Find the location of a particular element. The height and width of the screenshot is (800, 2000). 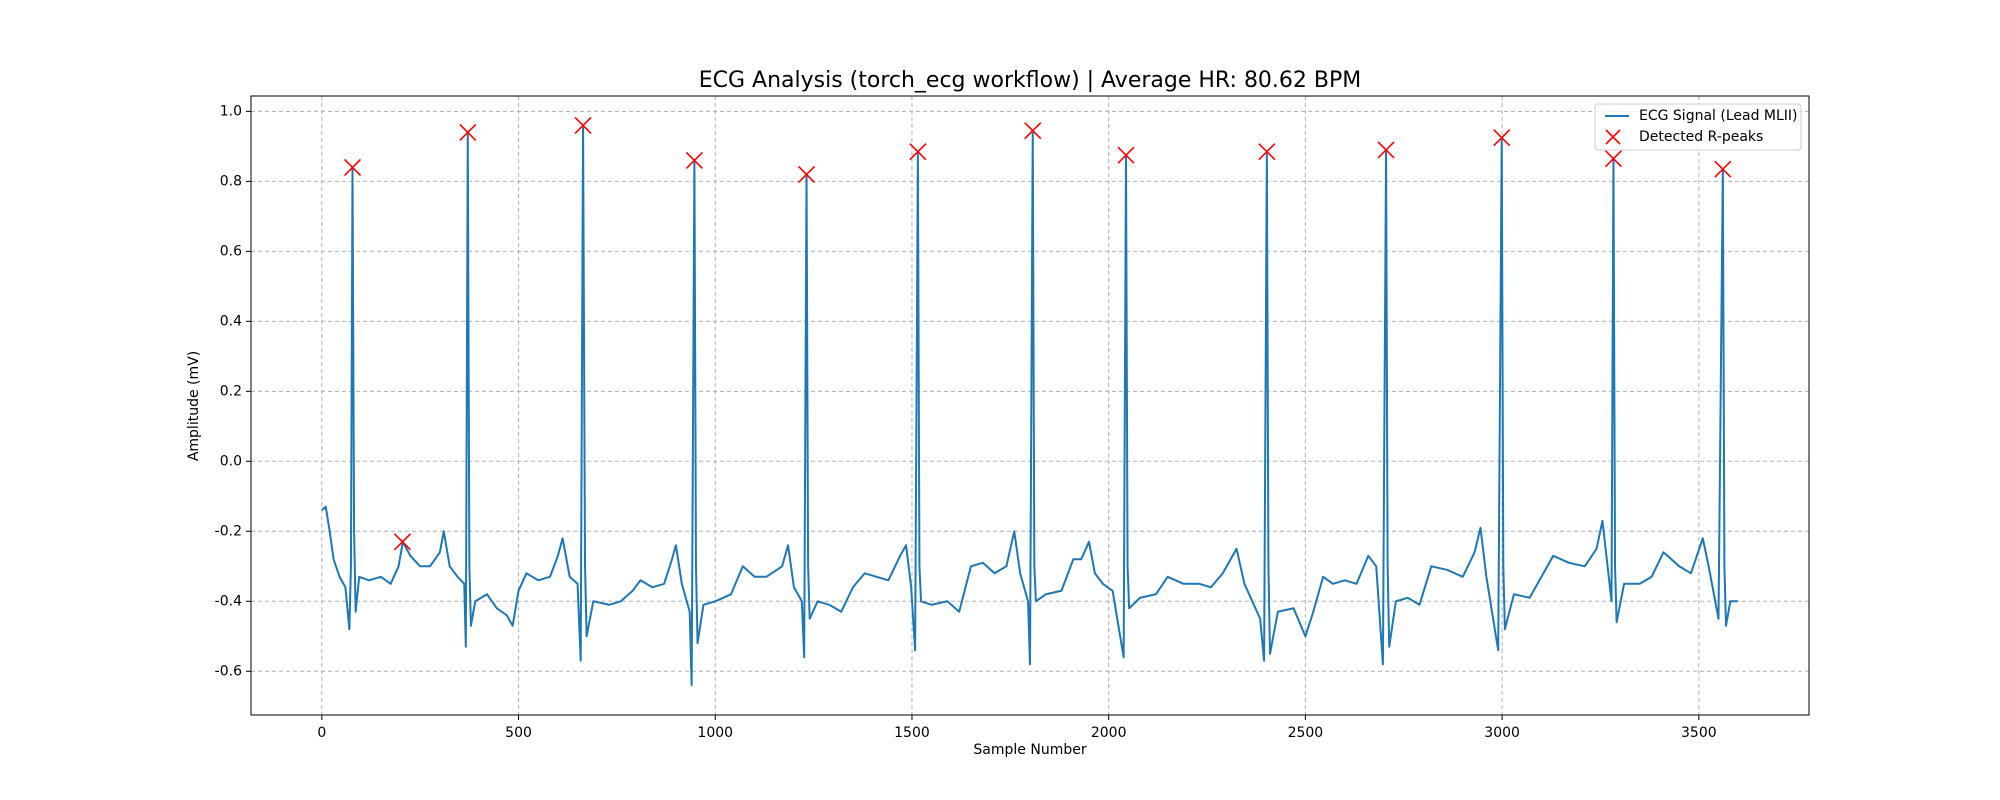

x-tick-label: 3500 is located at coordinates (1699, 733).